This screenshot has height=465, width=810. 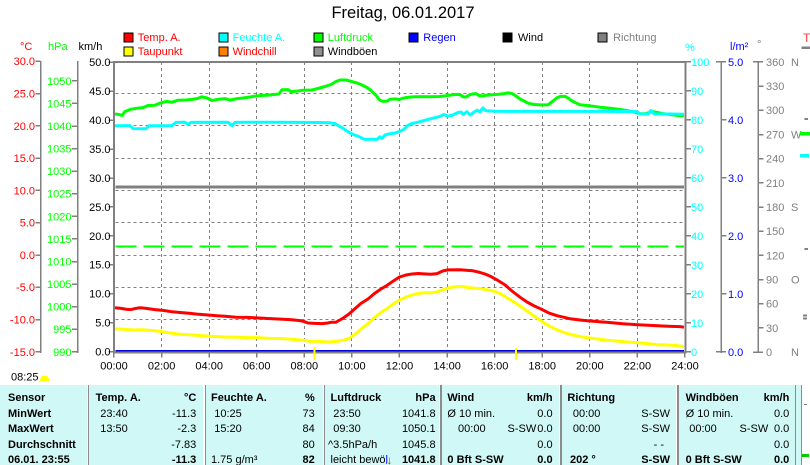 What do you see at coordinates (59, 308) in the screenshot?
I see `svg-text: 1000` at bounding box center [59, 308].